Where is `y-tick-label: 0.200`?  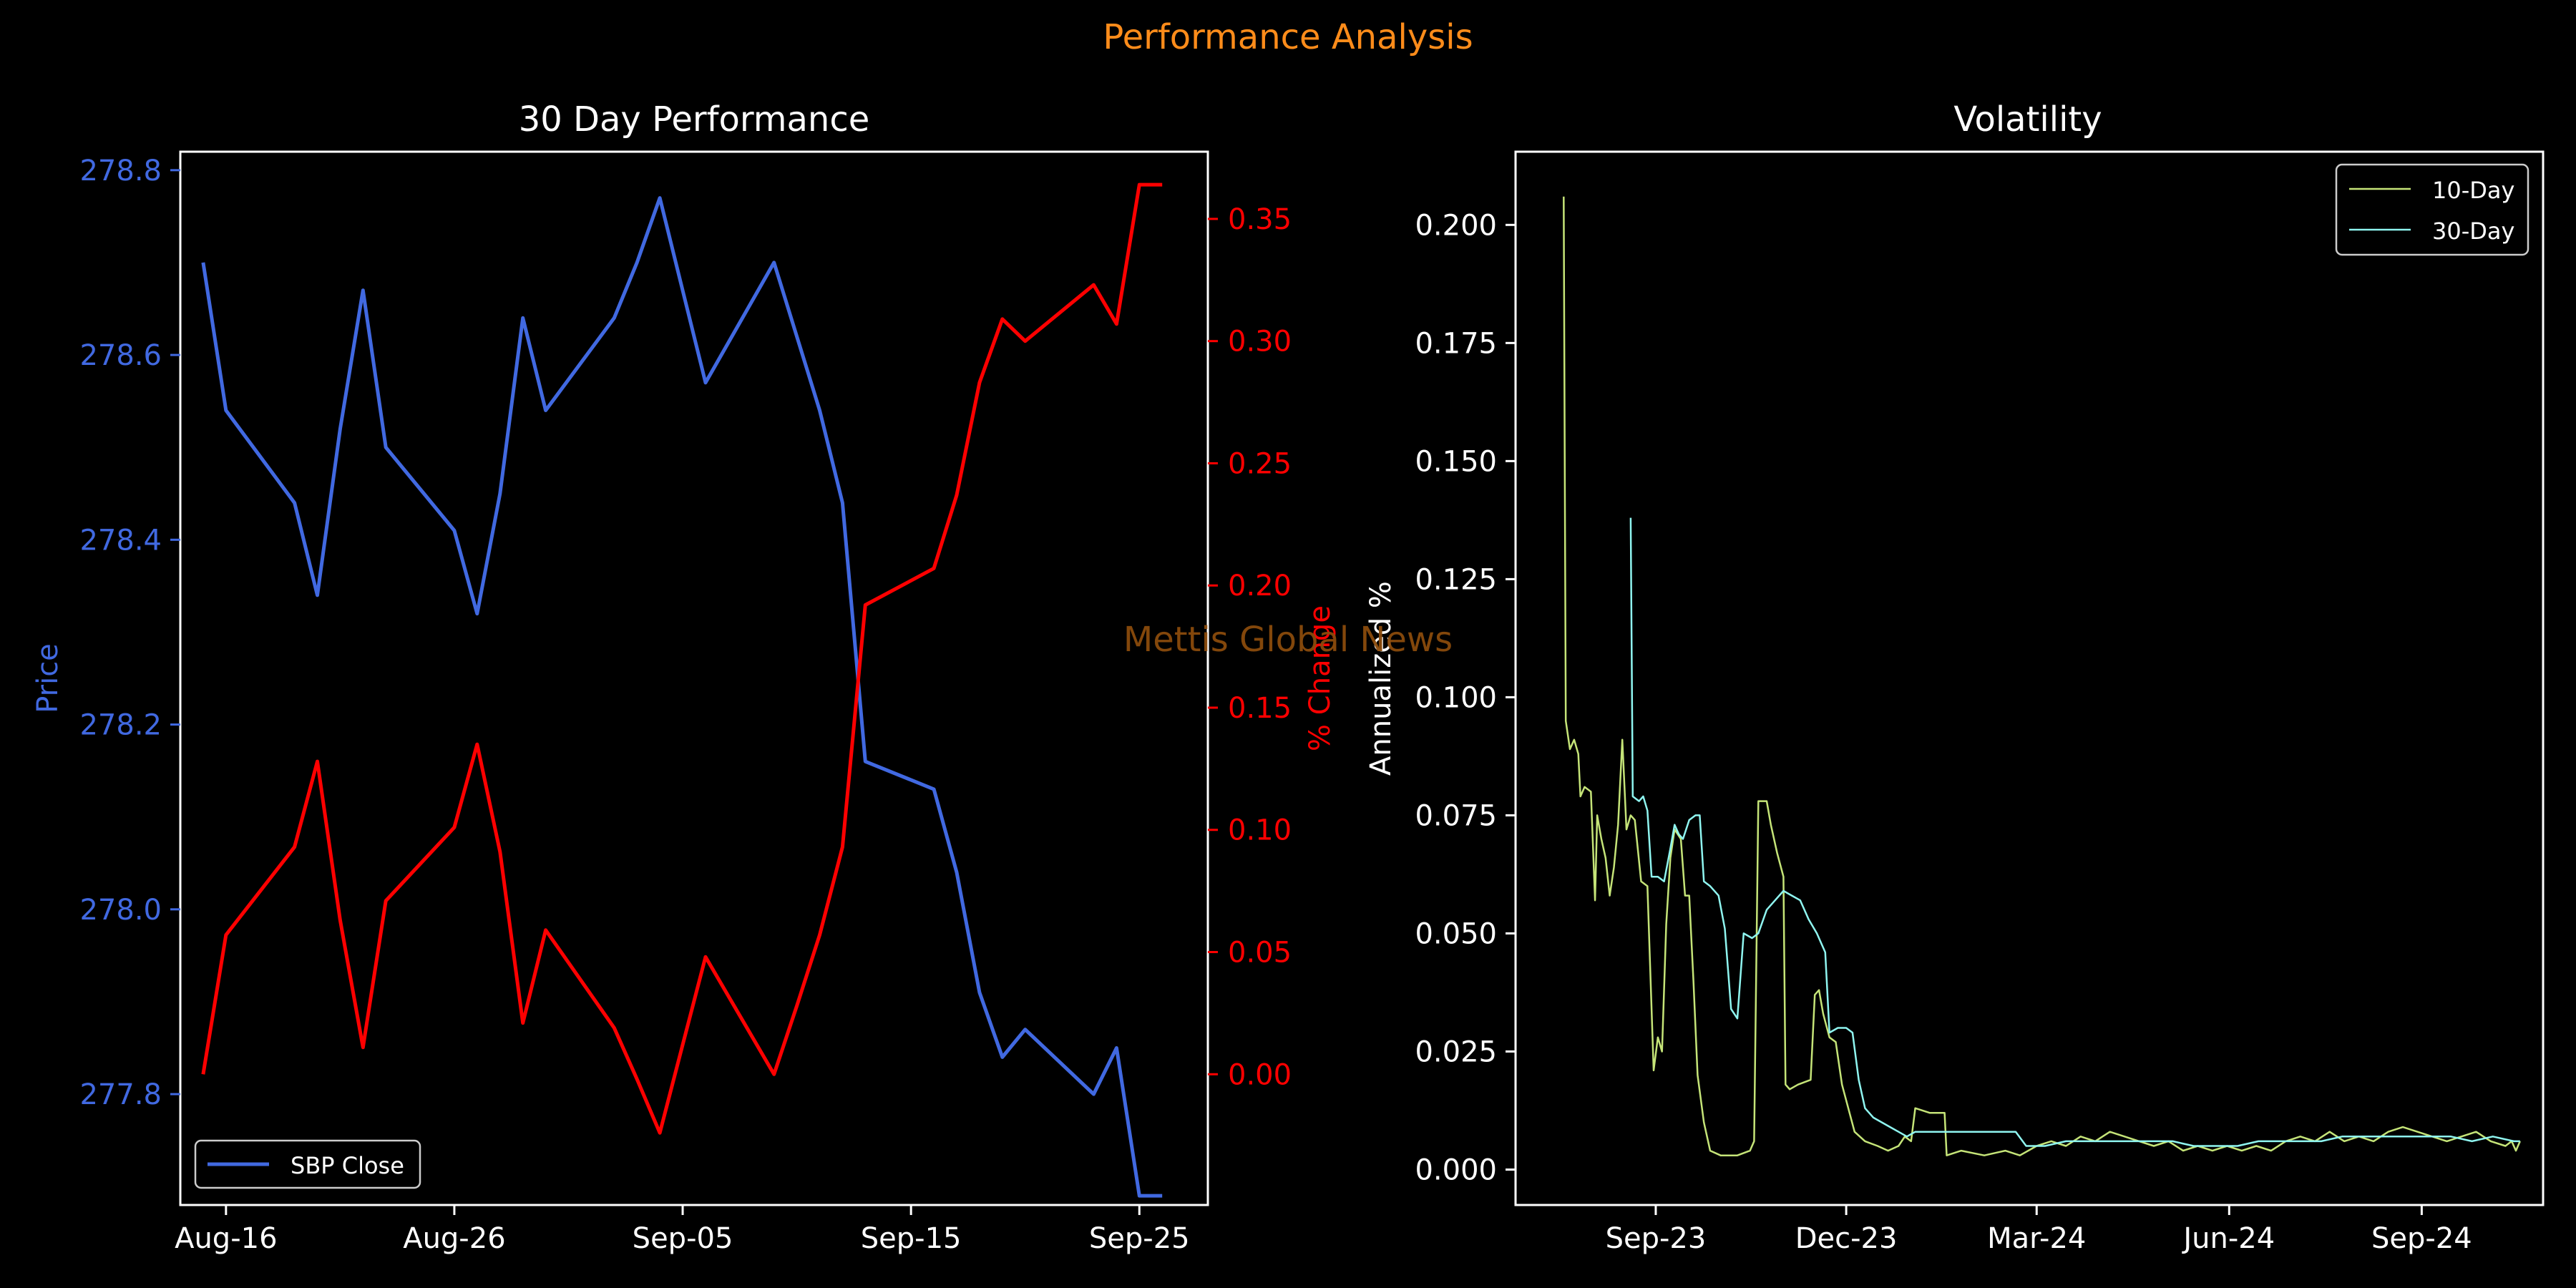
y-tick-label: 0.200 is located at coordinates (1456, 226).